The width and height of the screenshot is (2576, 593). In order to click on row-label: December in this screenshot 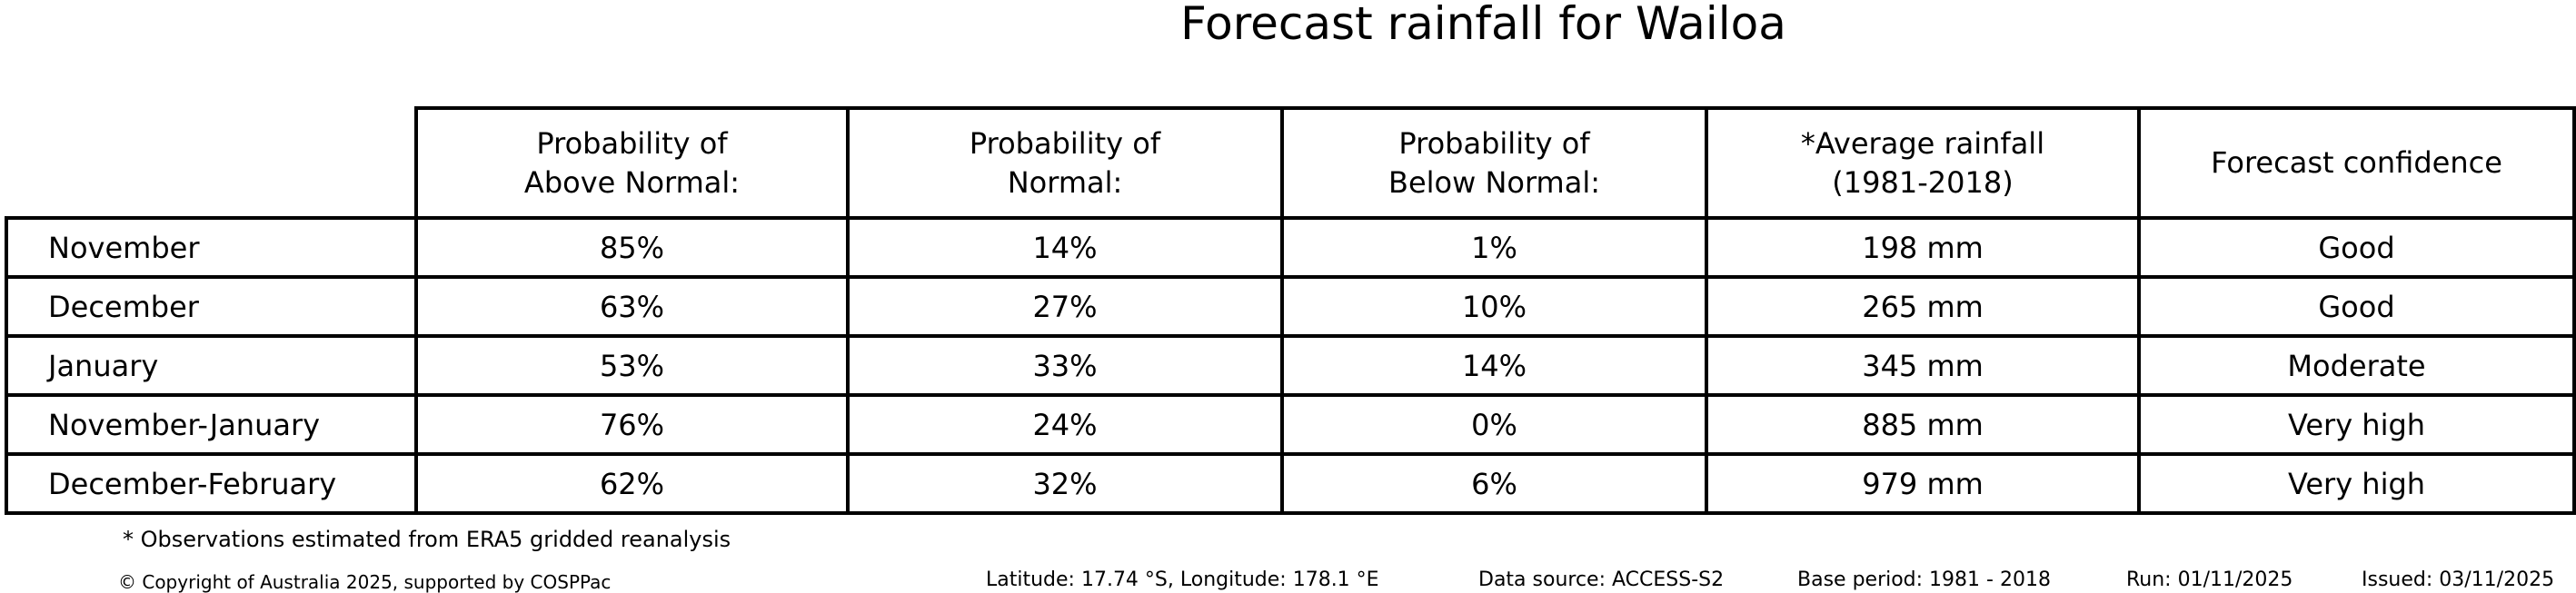, I will do `click(212, 306)`.